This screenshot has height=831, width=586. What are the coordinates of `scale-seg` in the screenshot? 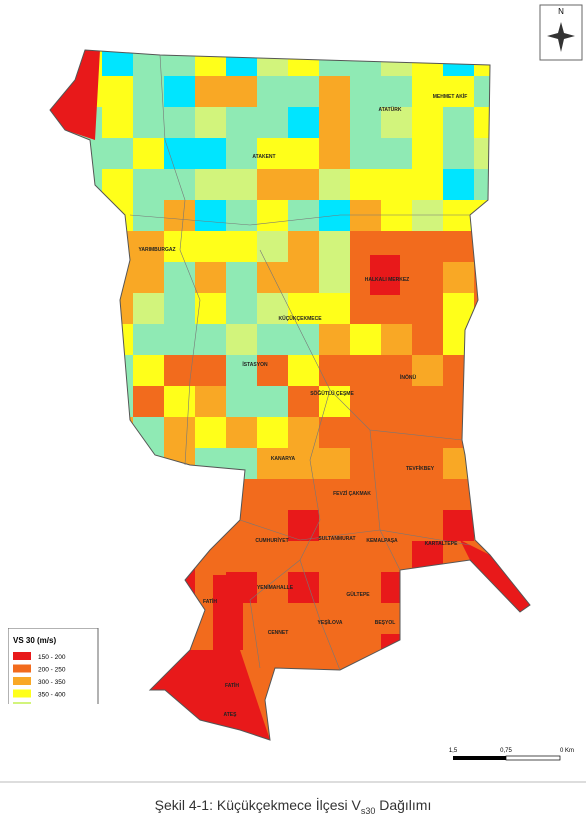 It's located at (533, 758).